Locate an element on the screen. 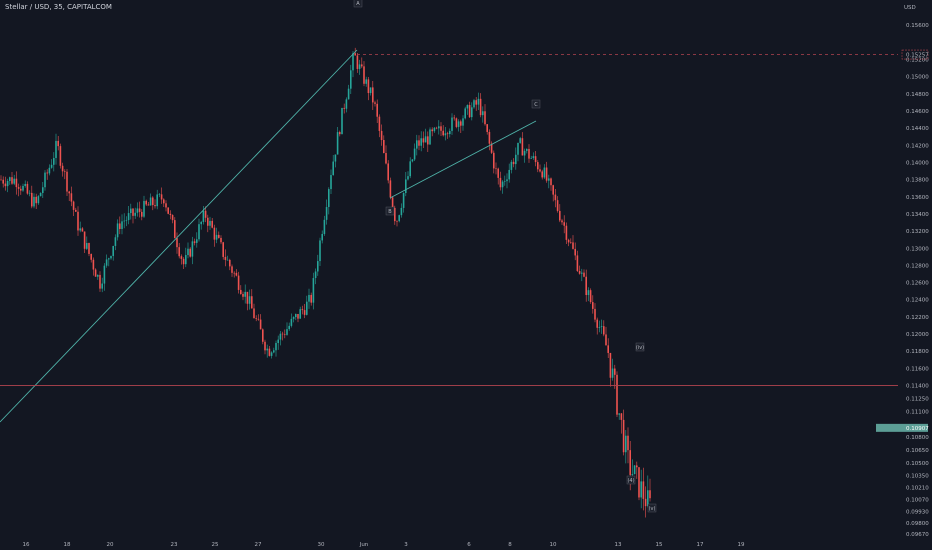 This screenshot has height=550, width=932. wave-label-text: (iv) is located at coordinates (640, 348).